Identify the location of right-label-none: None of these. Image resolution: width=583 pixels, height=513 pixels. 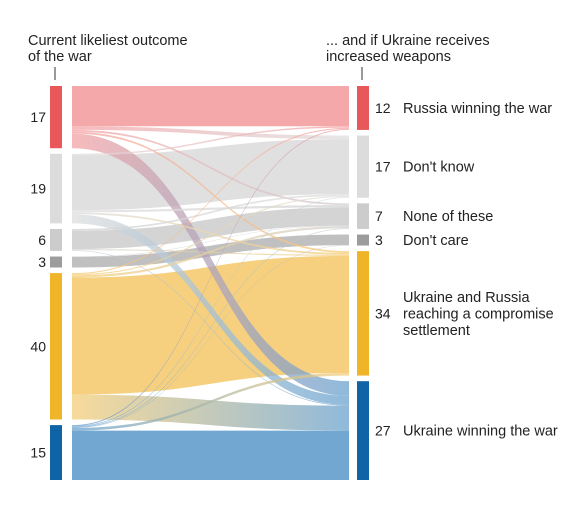
(448, 217).